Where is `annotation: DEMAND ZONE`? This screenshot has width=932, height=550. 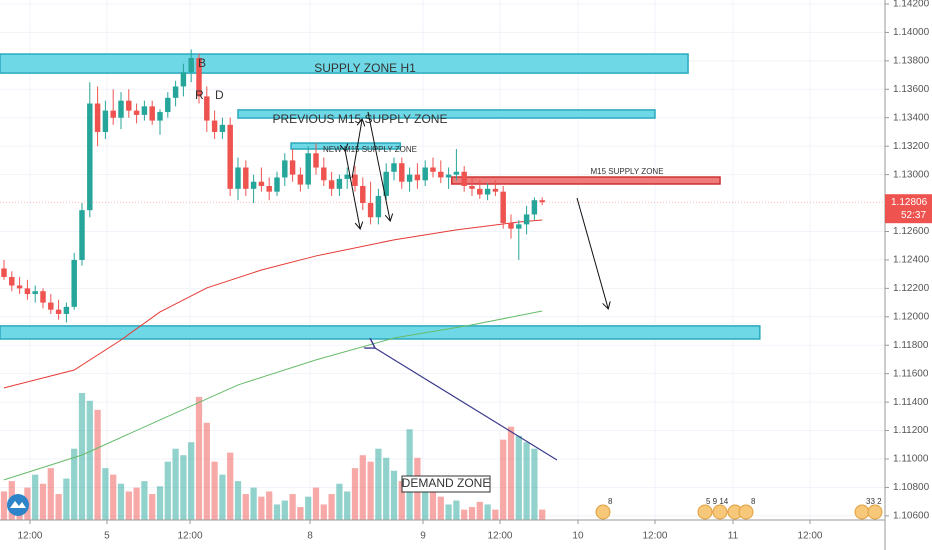 annotation: DEMAND ZONE is located at coordinates (446, 483).